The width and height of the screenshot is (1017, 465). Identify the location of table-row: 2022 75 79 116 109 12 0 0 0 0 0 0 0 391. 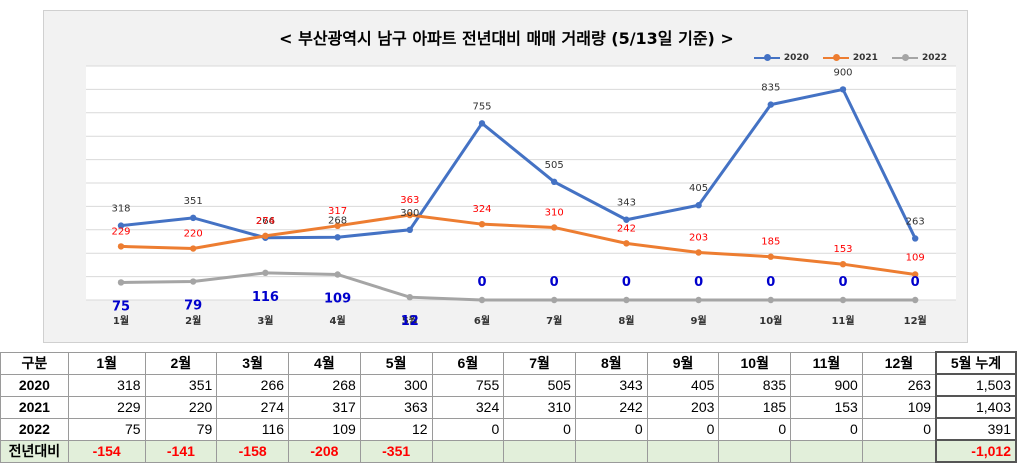
(508, 429).